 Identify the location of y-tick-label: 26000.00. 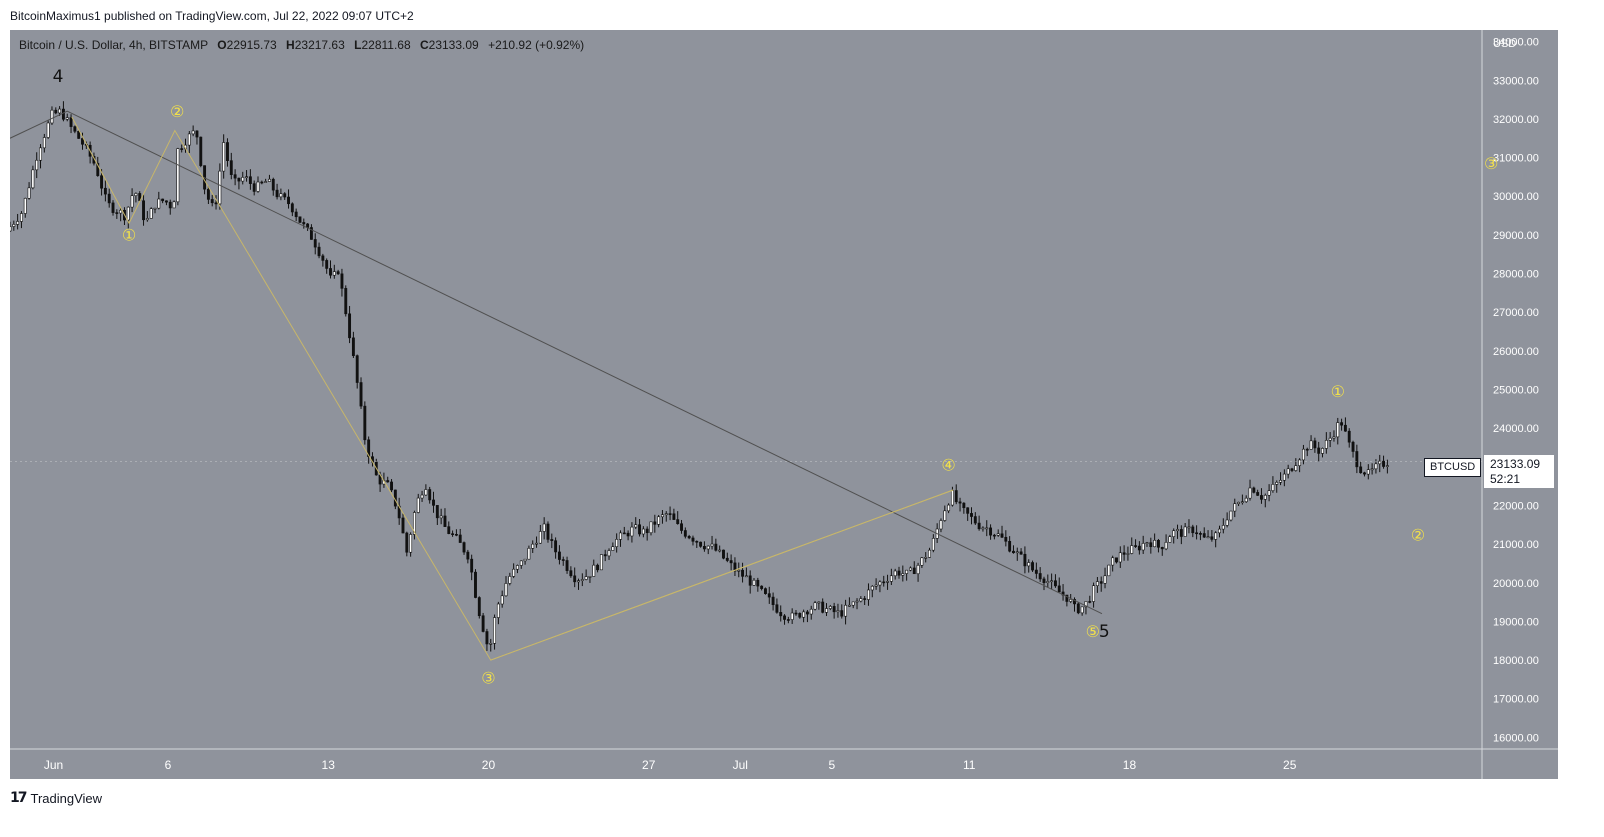
(1516, 352).